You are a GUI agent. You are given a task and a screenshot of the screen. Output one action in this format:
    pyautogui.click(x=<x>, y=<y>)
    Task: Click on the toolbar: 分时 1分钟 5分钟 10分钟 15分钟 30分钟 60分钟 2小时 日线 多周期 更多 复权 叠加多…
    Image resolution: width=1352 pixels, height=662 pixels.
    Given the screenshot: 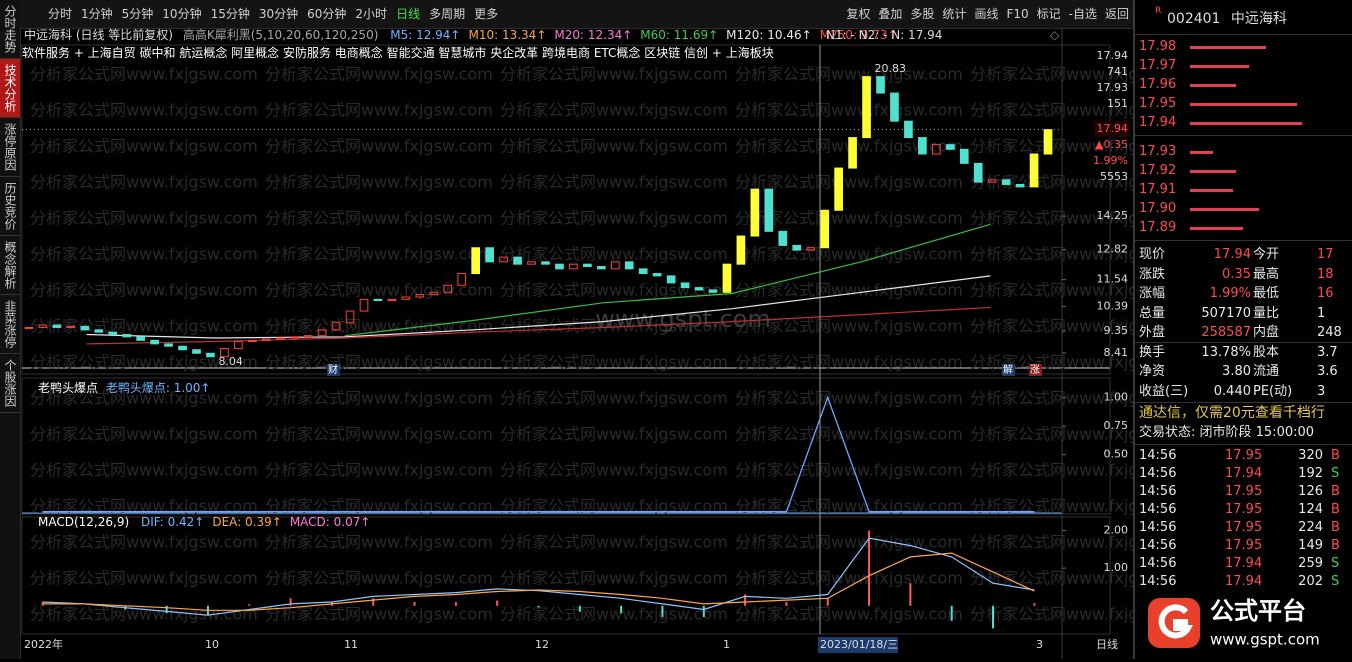 What is the action you would take?
    pyautogui.click(x=576, y=14)
    